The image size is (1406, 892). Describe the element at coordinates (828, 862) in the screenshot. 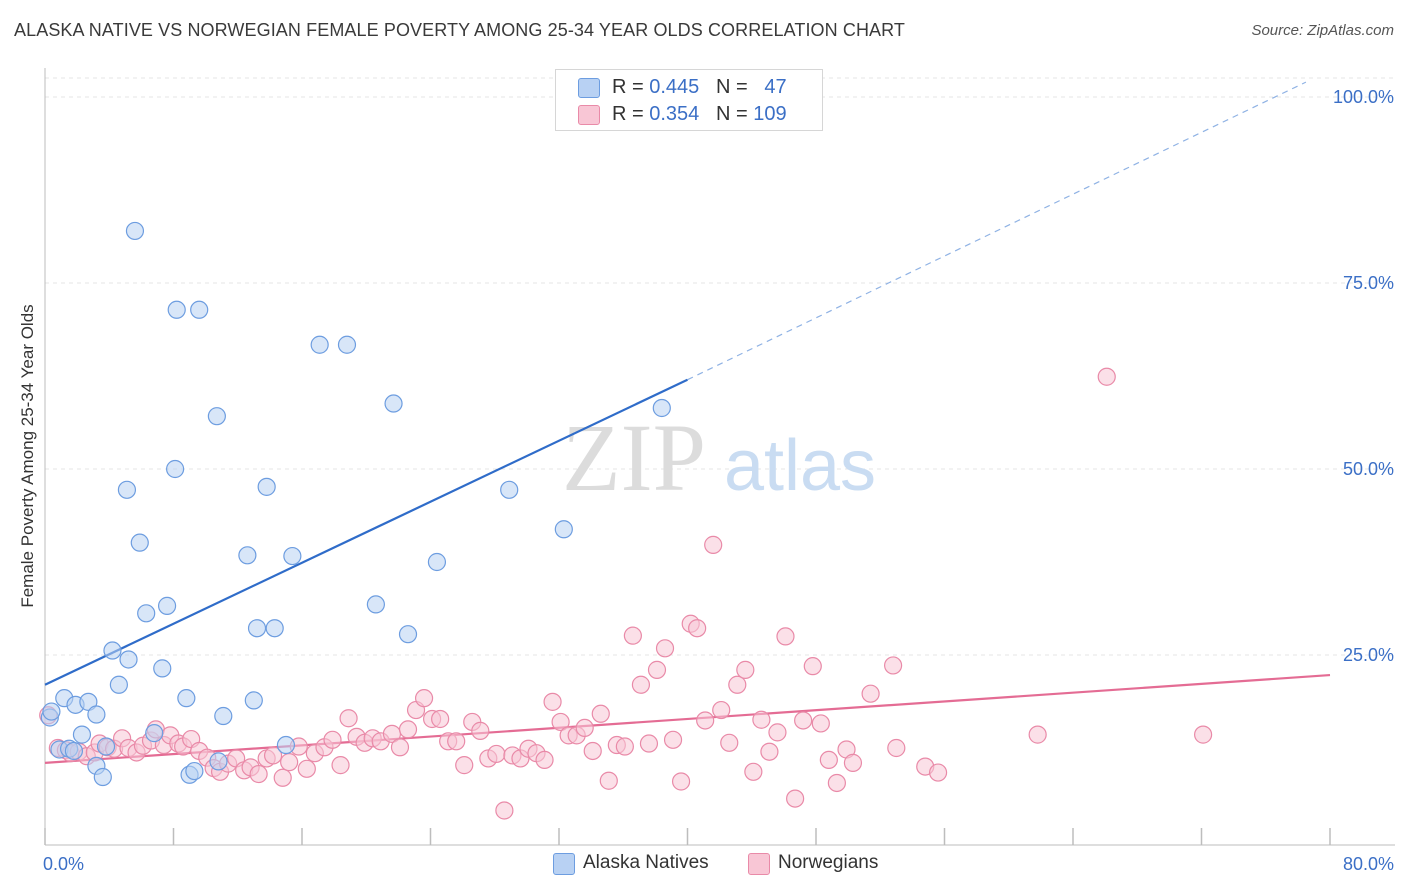

I see `legend-label-norwegians: Norwegians` at that location.